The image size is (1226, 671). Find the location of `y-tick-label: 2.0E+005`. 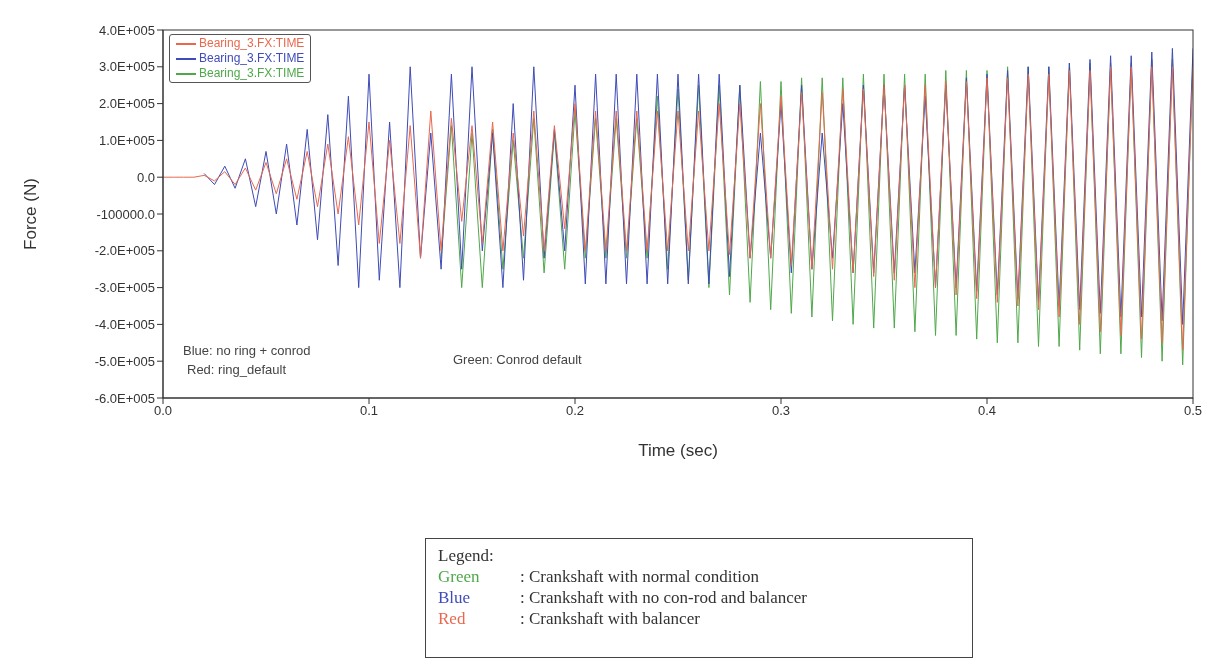

y-tick-label: 2.0E+005 is located at coordinates (126, 104).